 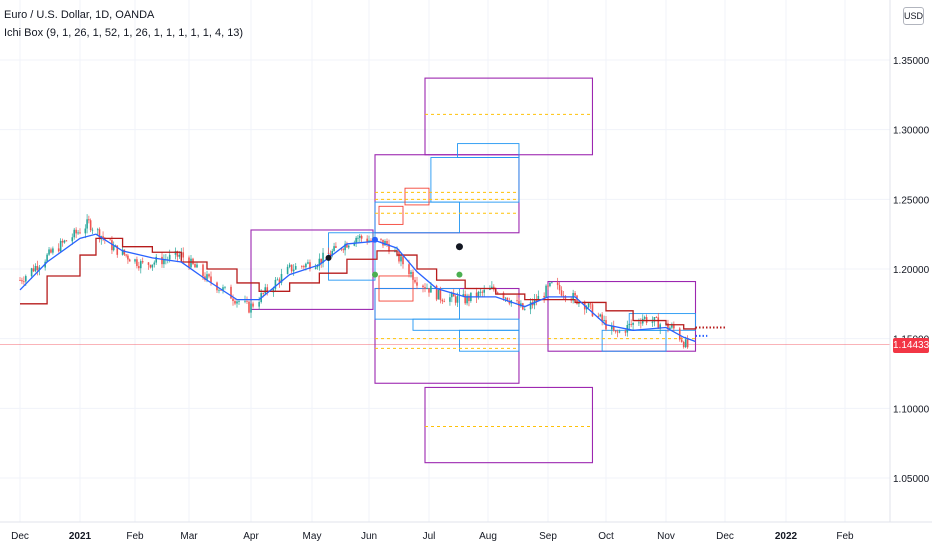 I want to click on outer-box, so click(x=312, y=269).